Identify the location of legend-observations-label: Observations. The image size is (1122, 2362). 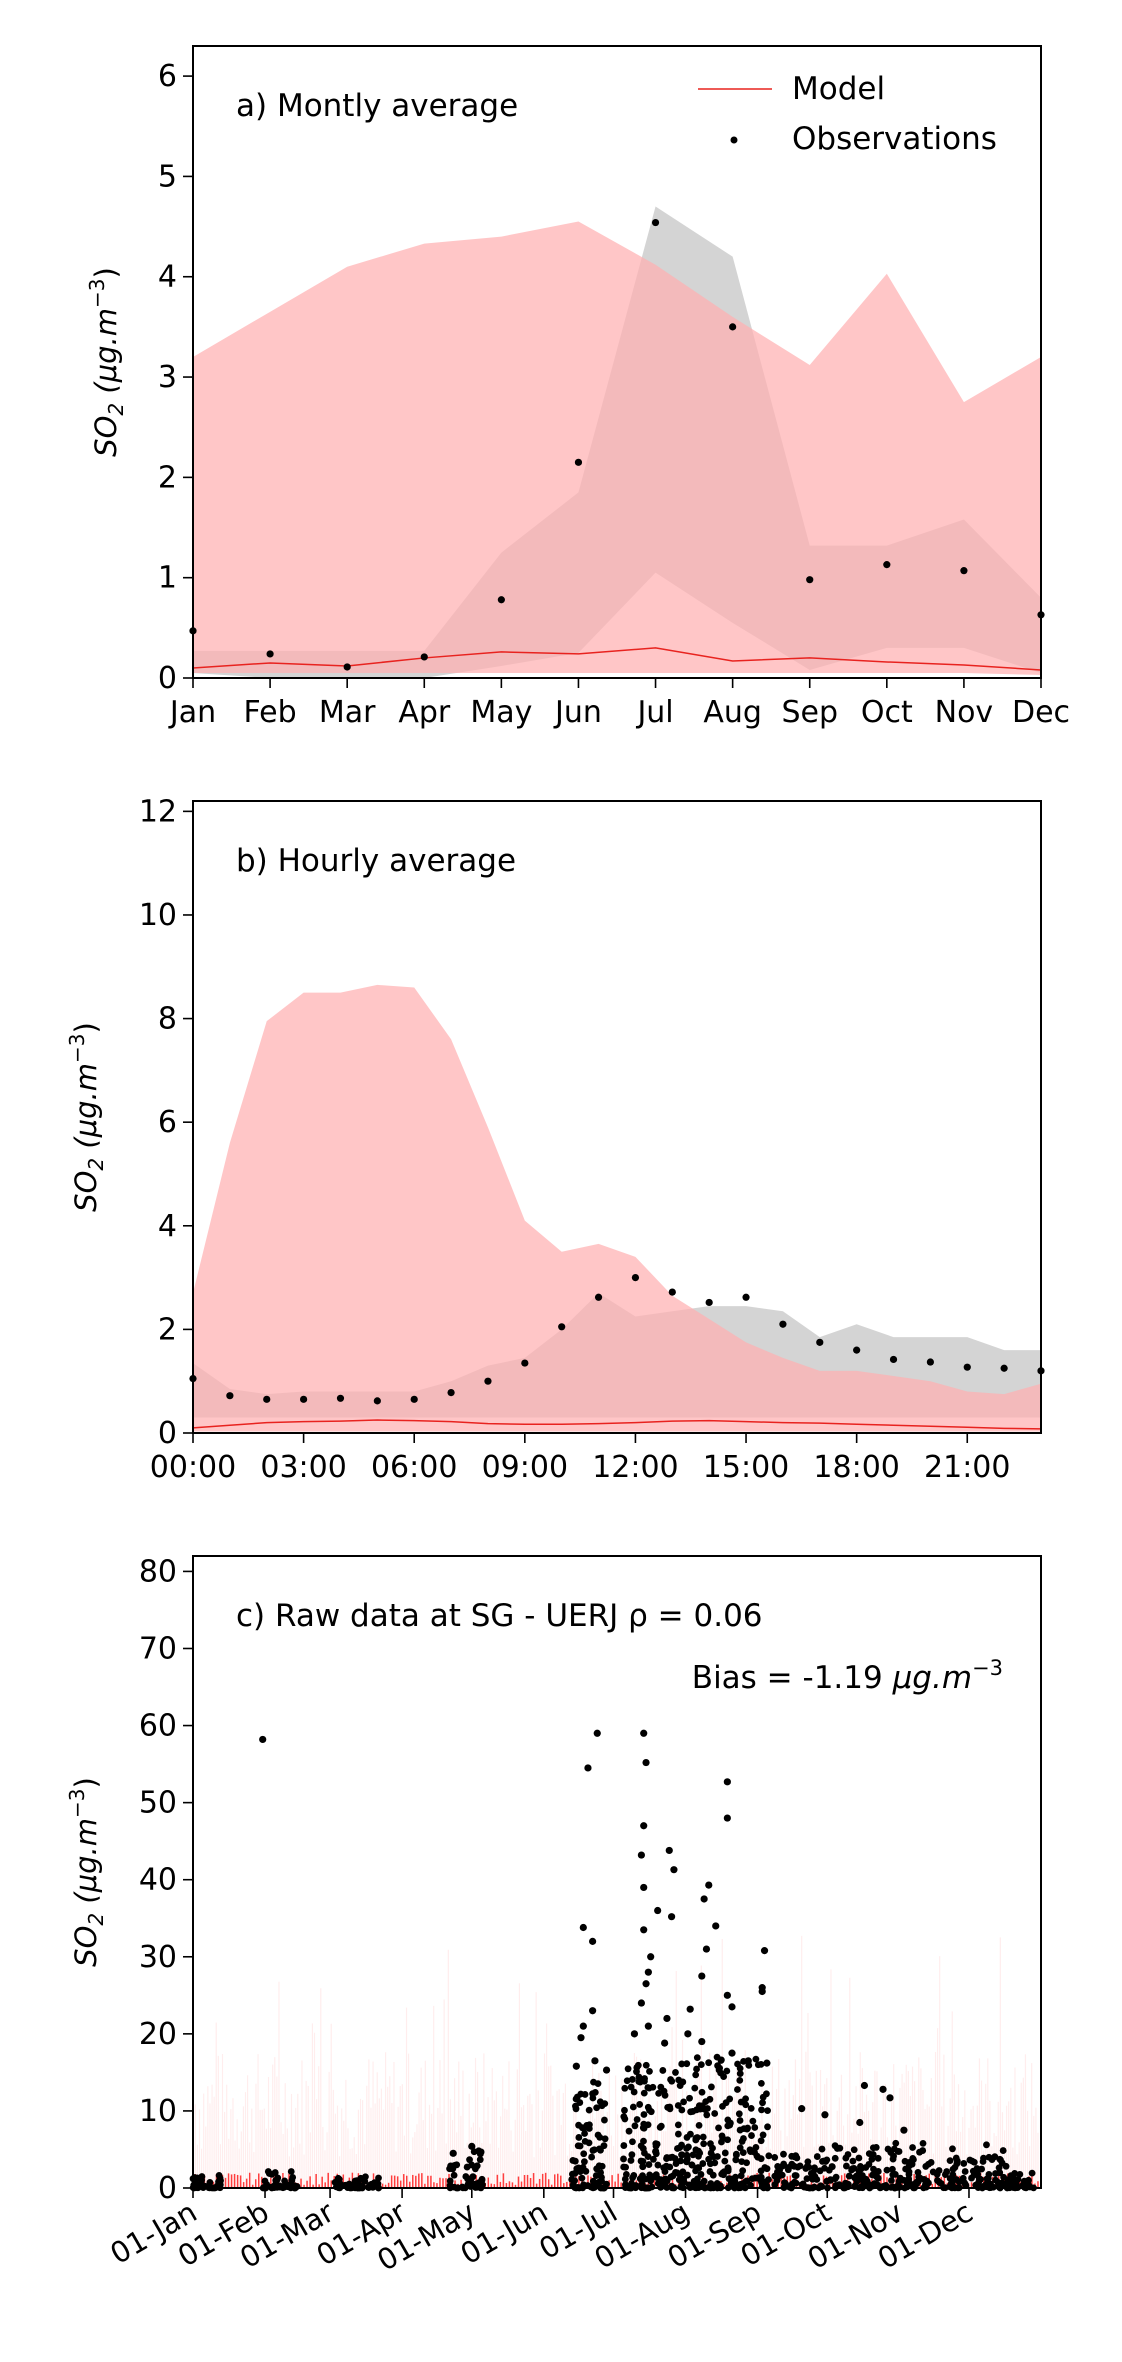
(894, 139).